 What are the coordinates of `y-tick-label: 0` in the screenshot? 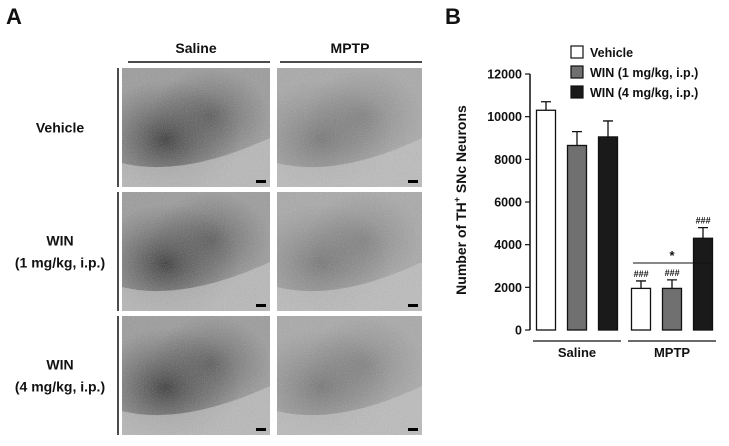 It's located at (518, 331).